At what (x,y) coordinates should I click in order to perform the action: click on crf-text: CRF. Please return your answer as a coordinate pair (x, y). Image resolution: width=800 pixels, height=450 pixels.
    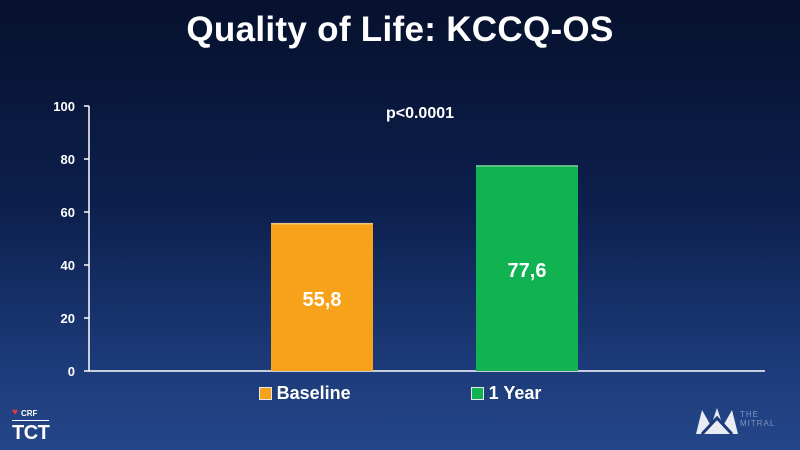
    Looking at the image, I should click on (29, 413).